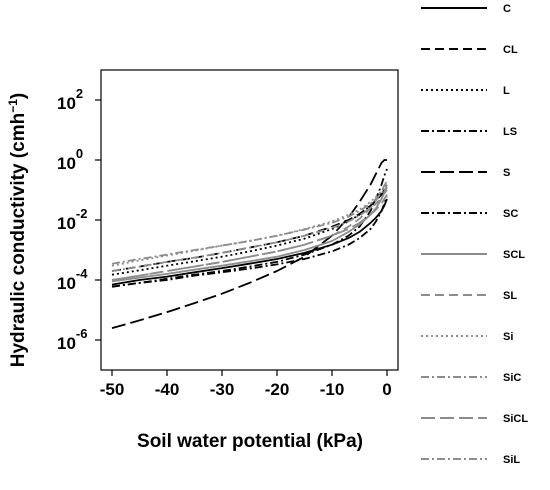 The width and height of the screenshot is (550, 490). Describe the element at coordinates (82, 273) in the screenshot. I see `y-tick-label-exponent: -4` at that location.